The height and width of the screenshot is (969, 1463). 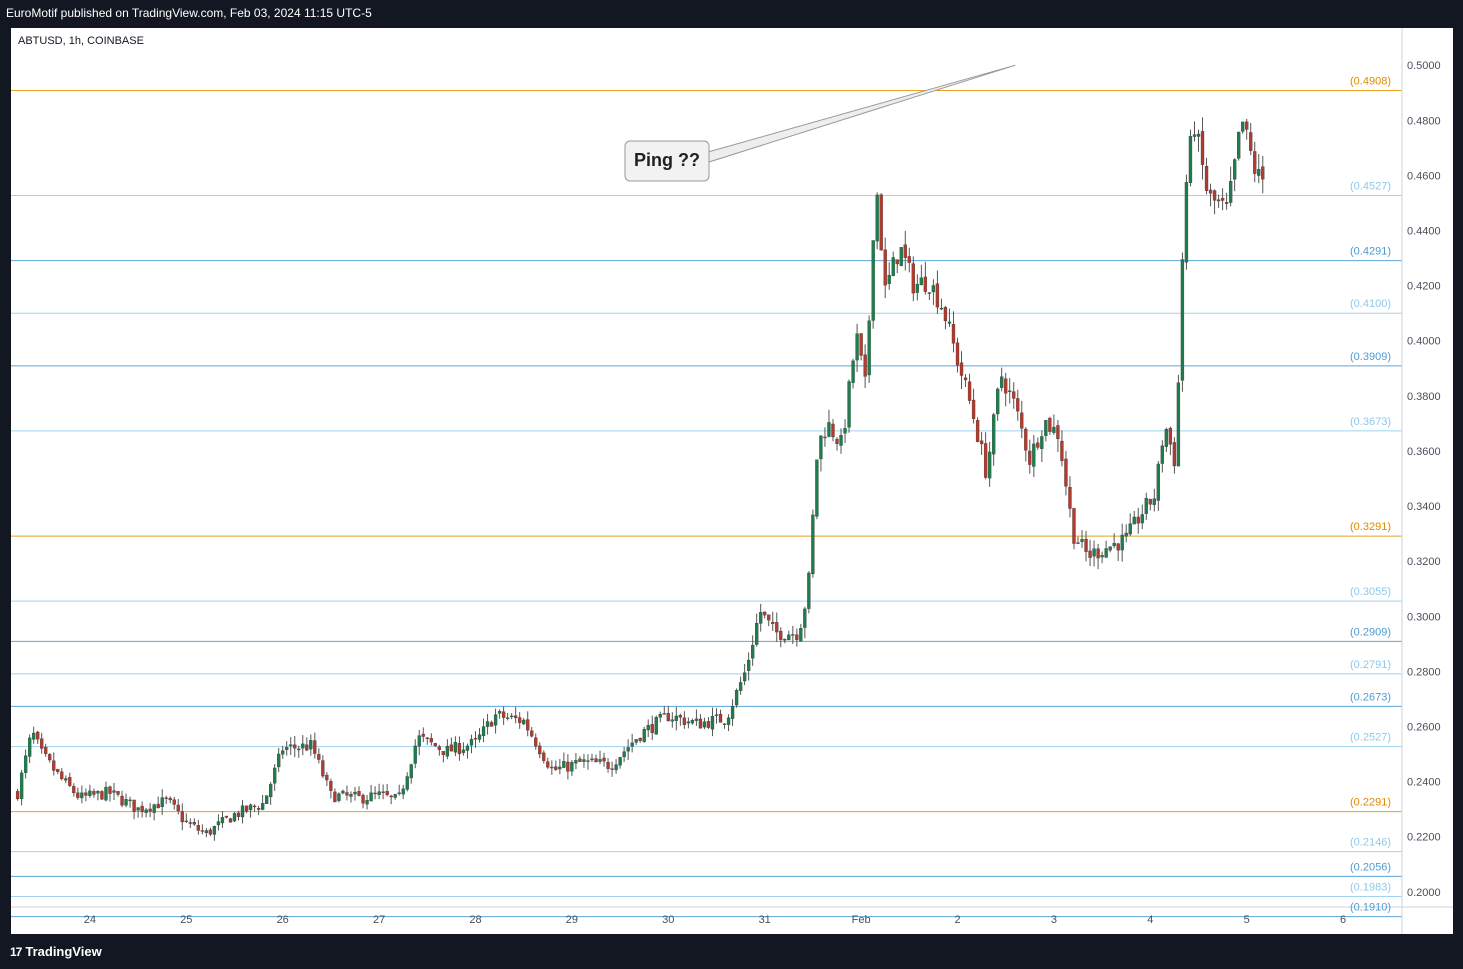 I want to click on level-label: (0.3673), so click(x=1370, y=422).